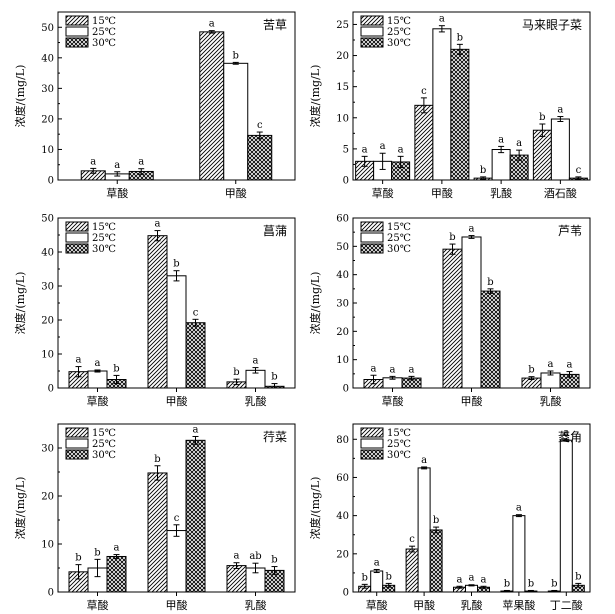 The height and width of the screenshot is (614, 615). I want to click on y-axis-label: 浓度/(mg/L), so click(315, 303).